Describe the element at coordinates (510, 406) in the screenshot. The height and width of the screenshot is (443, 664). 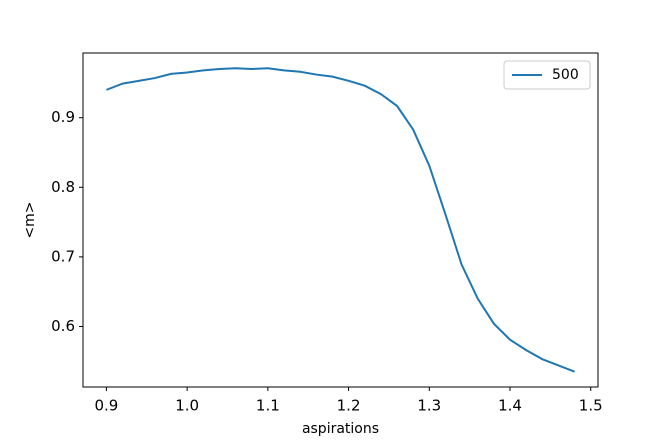
I see `x-tick-label: 1.4` at that location.